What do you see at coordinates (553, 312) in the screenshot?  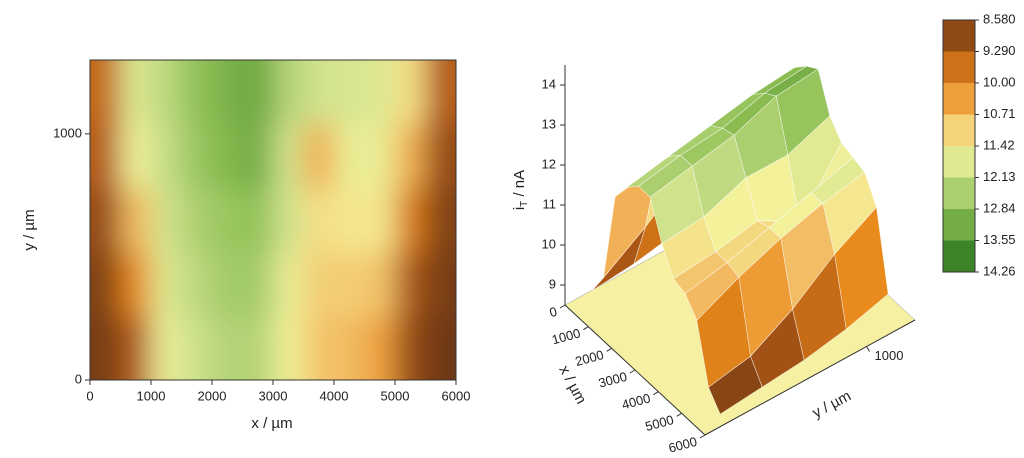 I see `x3d-tick-label: 0` at bounding box center [553, 312].